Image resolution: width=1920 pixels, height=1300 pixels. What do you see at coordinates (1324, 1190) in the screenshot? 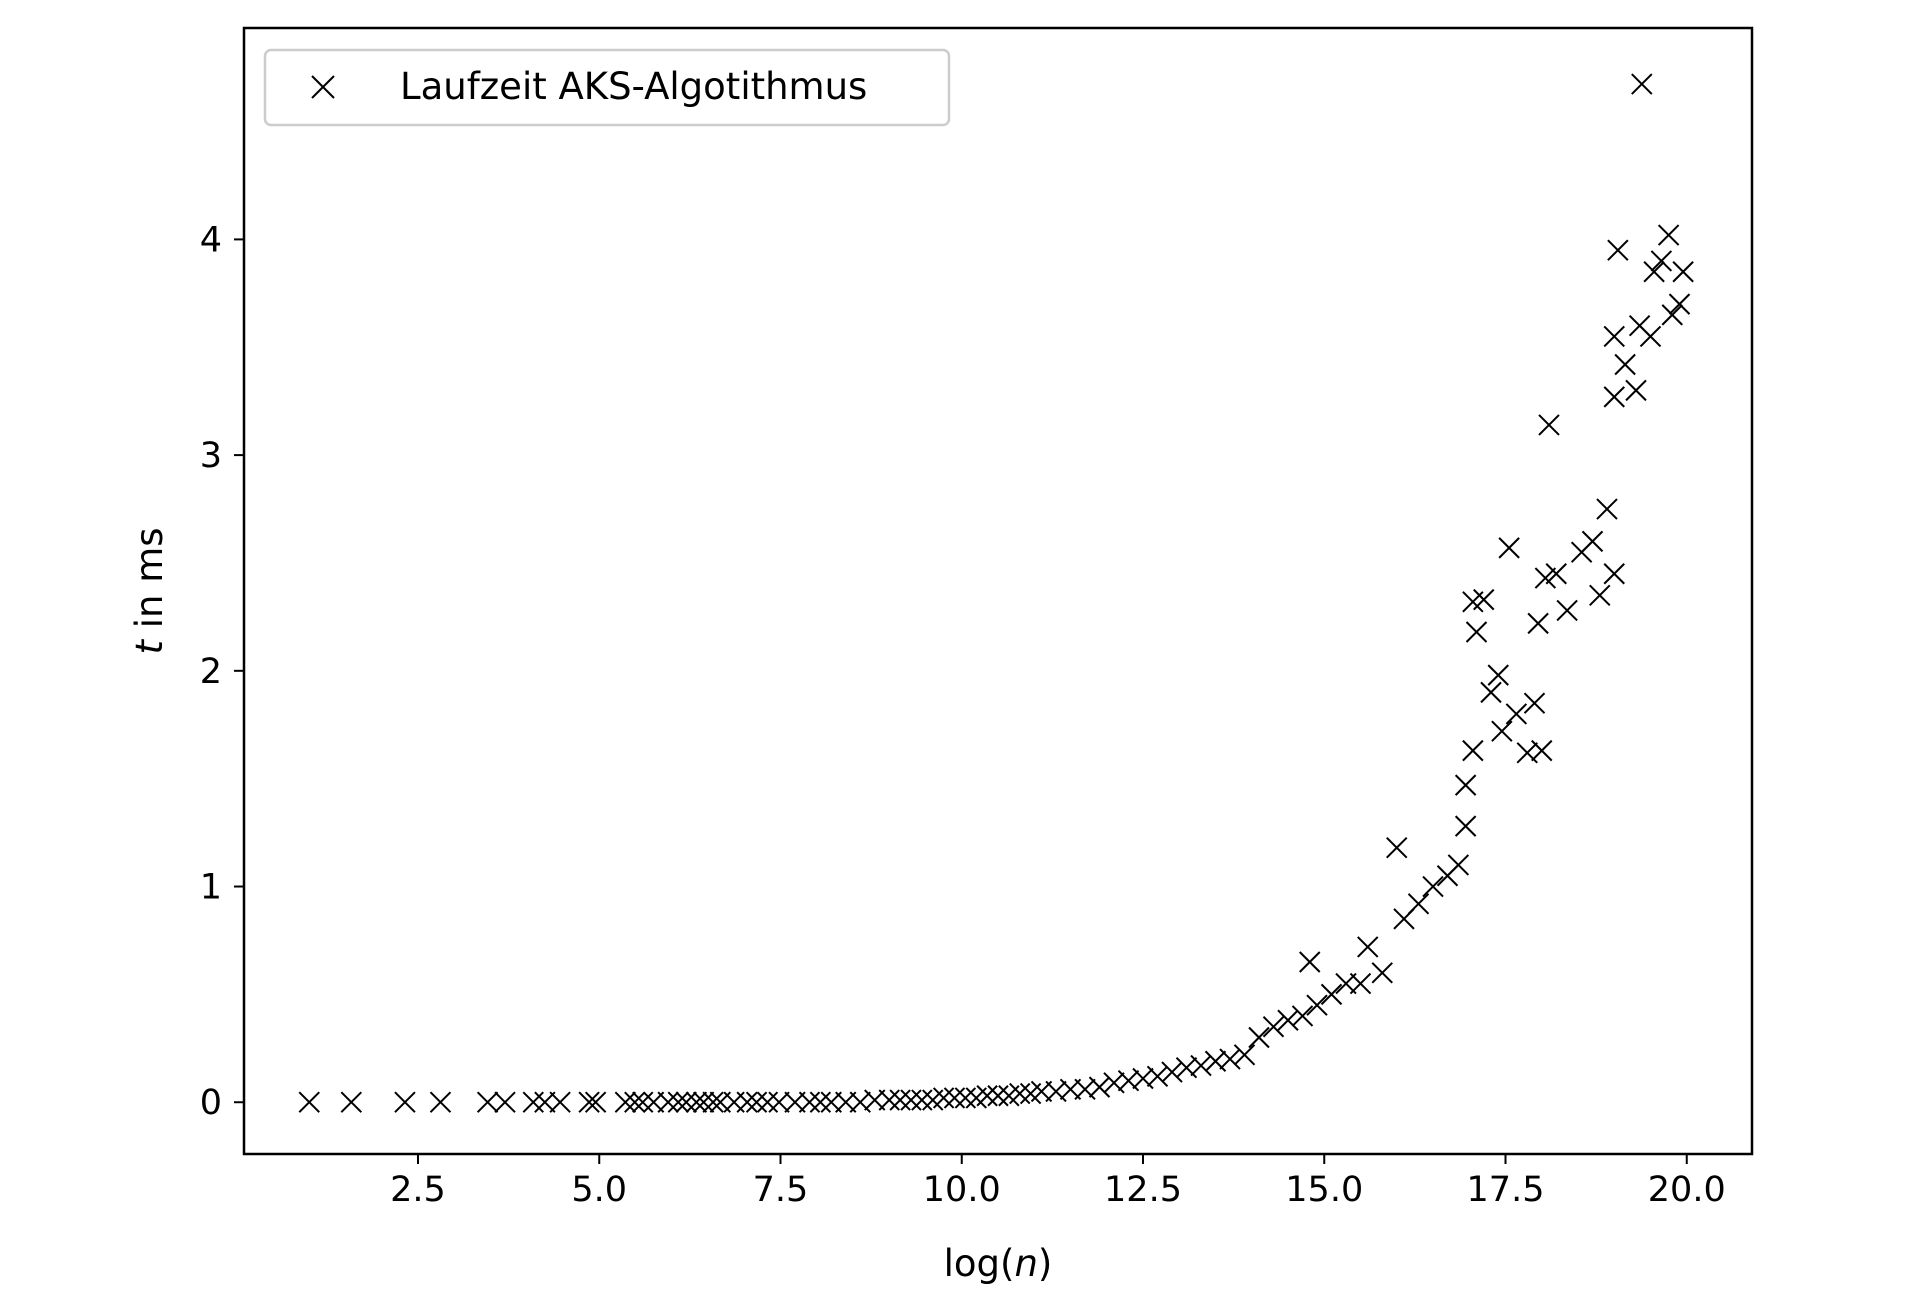
I see `x-tick-label: 15.0` at bounding box center [1324, 1190].